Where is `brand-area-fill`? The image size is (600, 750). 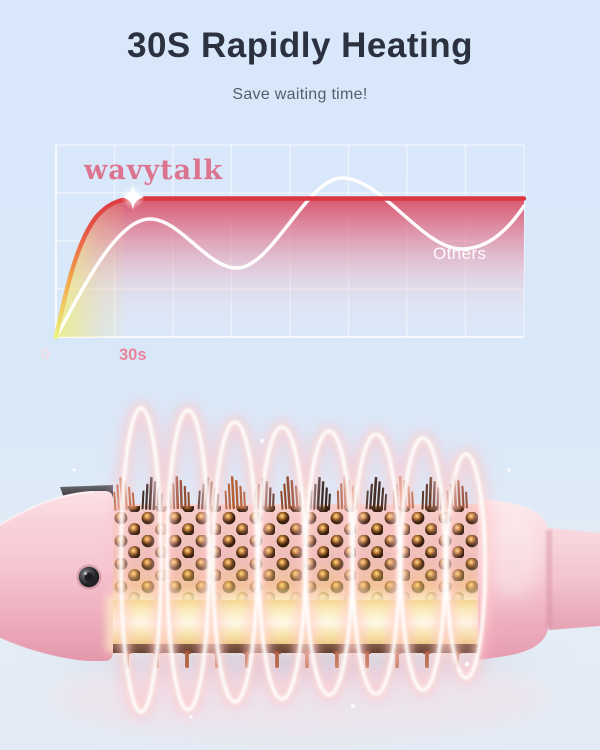 brand-area-fill is located at coordinates (290, 268).